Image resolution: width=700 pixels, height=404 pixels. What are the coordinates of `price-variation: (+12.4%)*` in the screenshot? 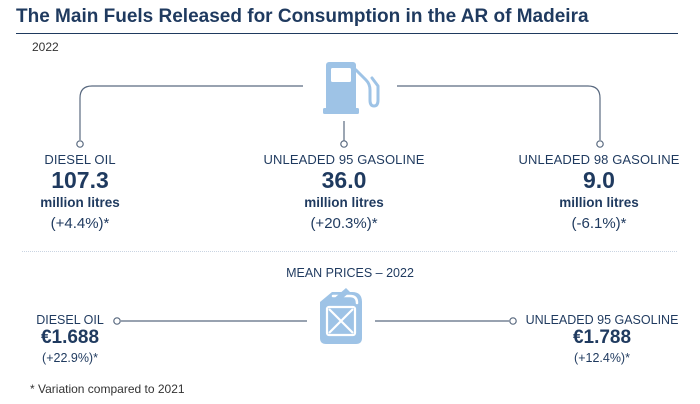 It's located at (602, 358).